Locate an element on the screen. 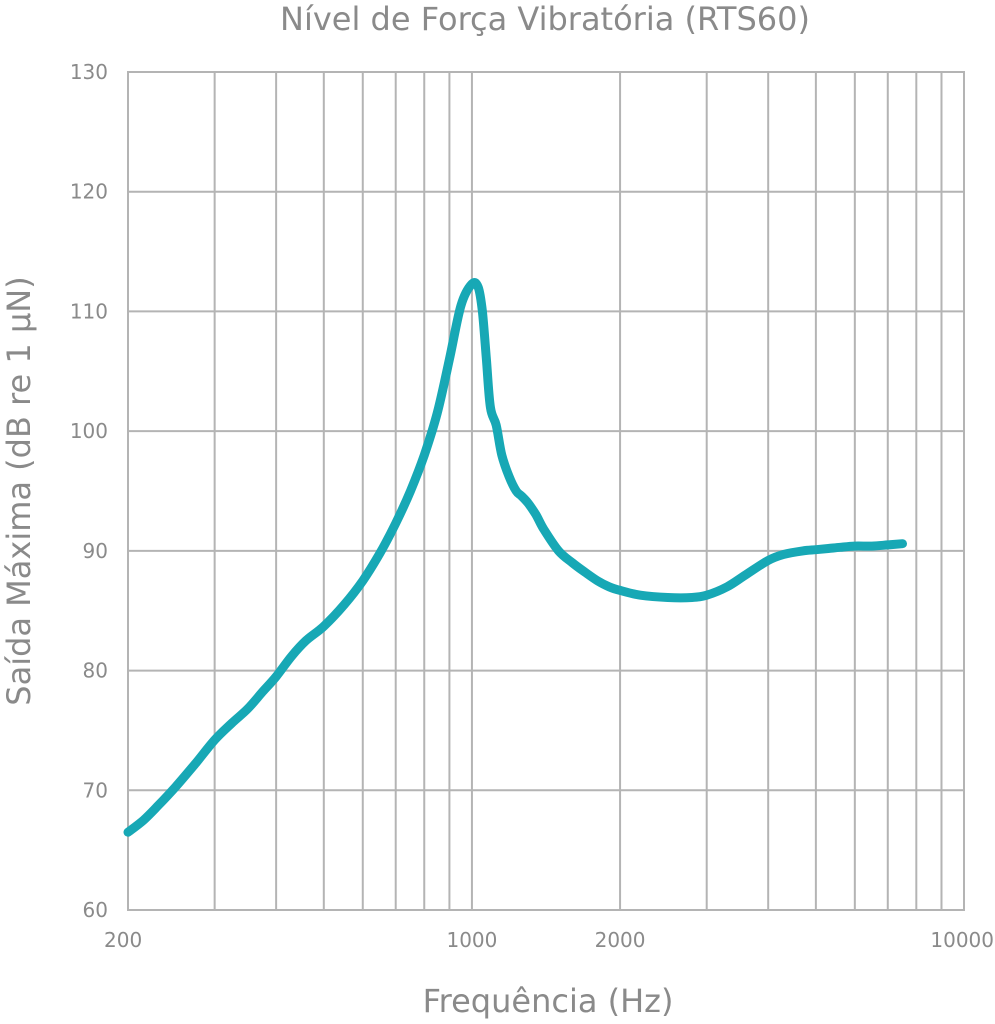 The height and width of the screenshot is (1024, 995). x-tick-labels: 200 1000 2000 10000 is located at coordinates (549, 940).